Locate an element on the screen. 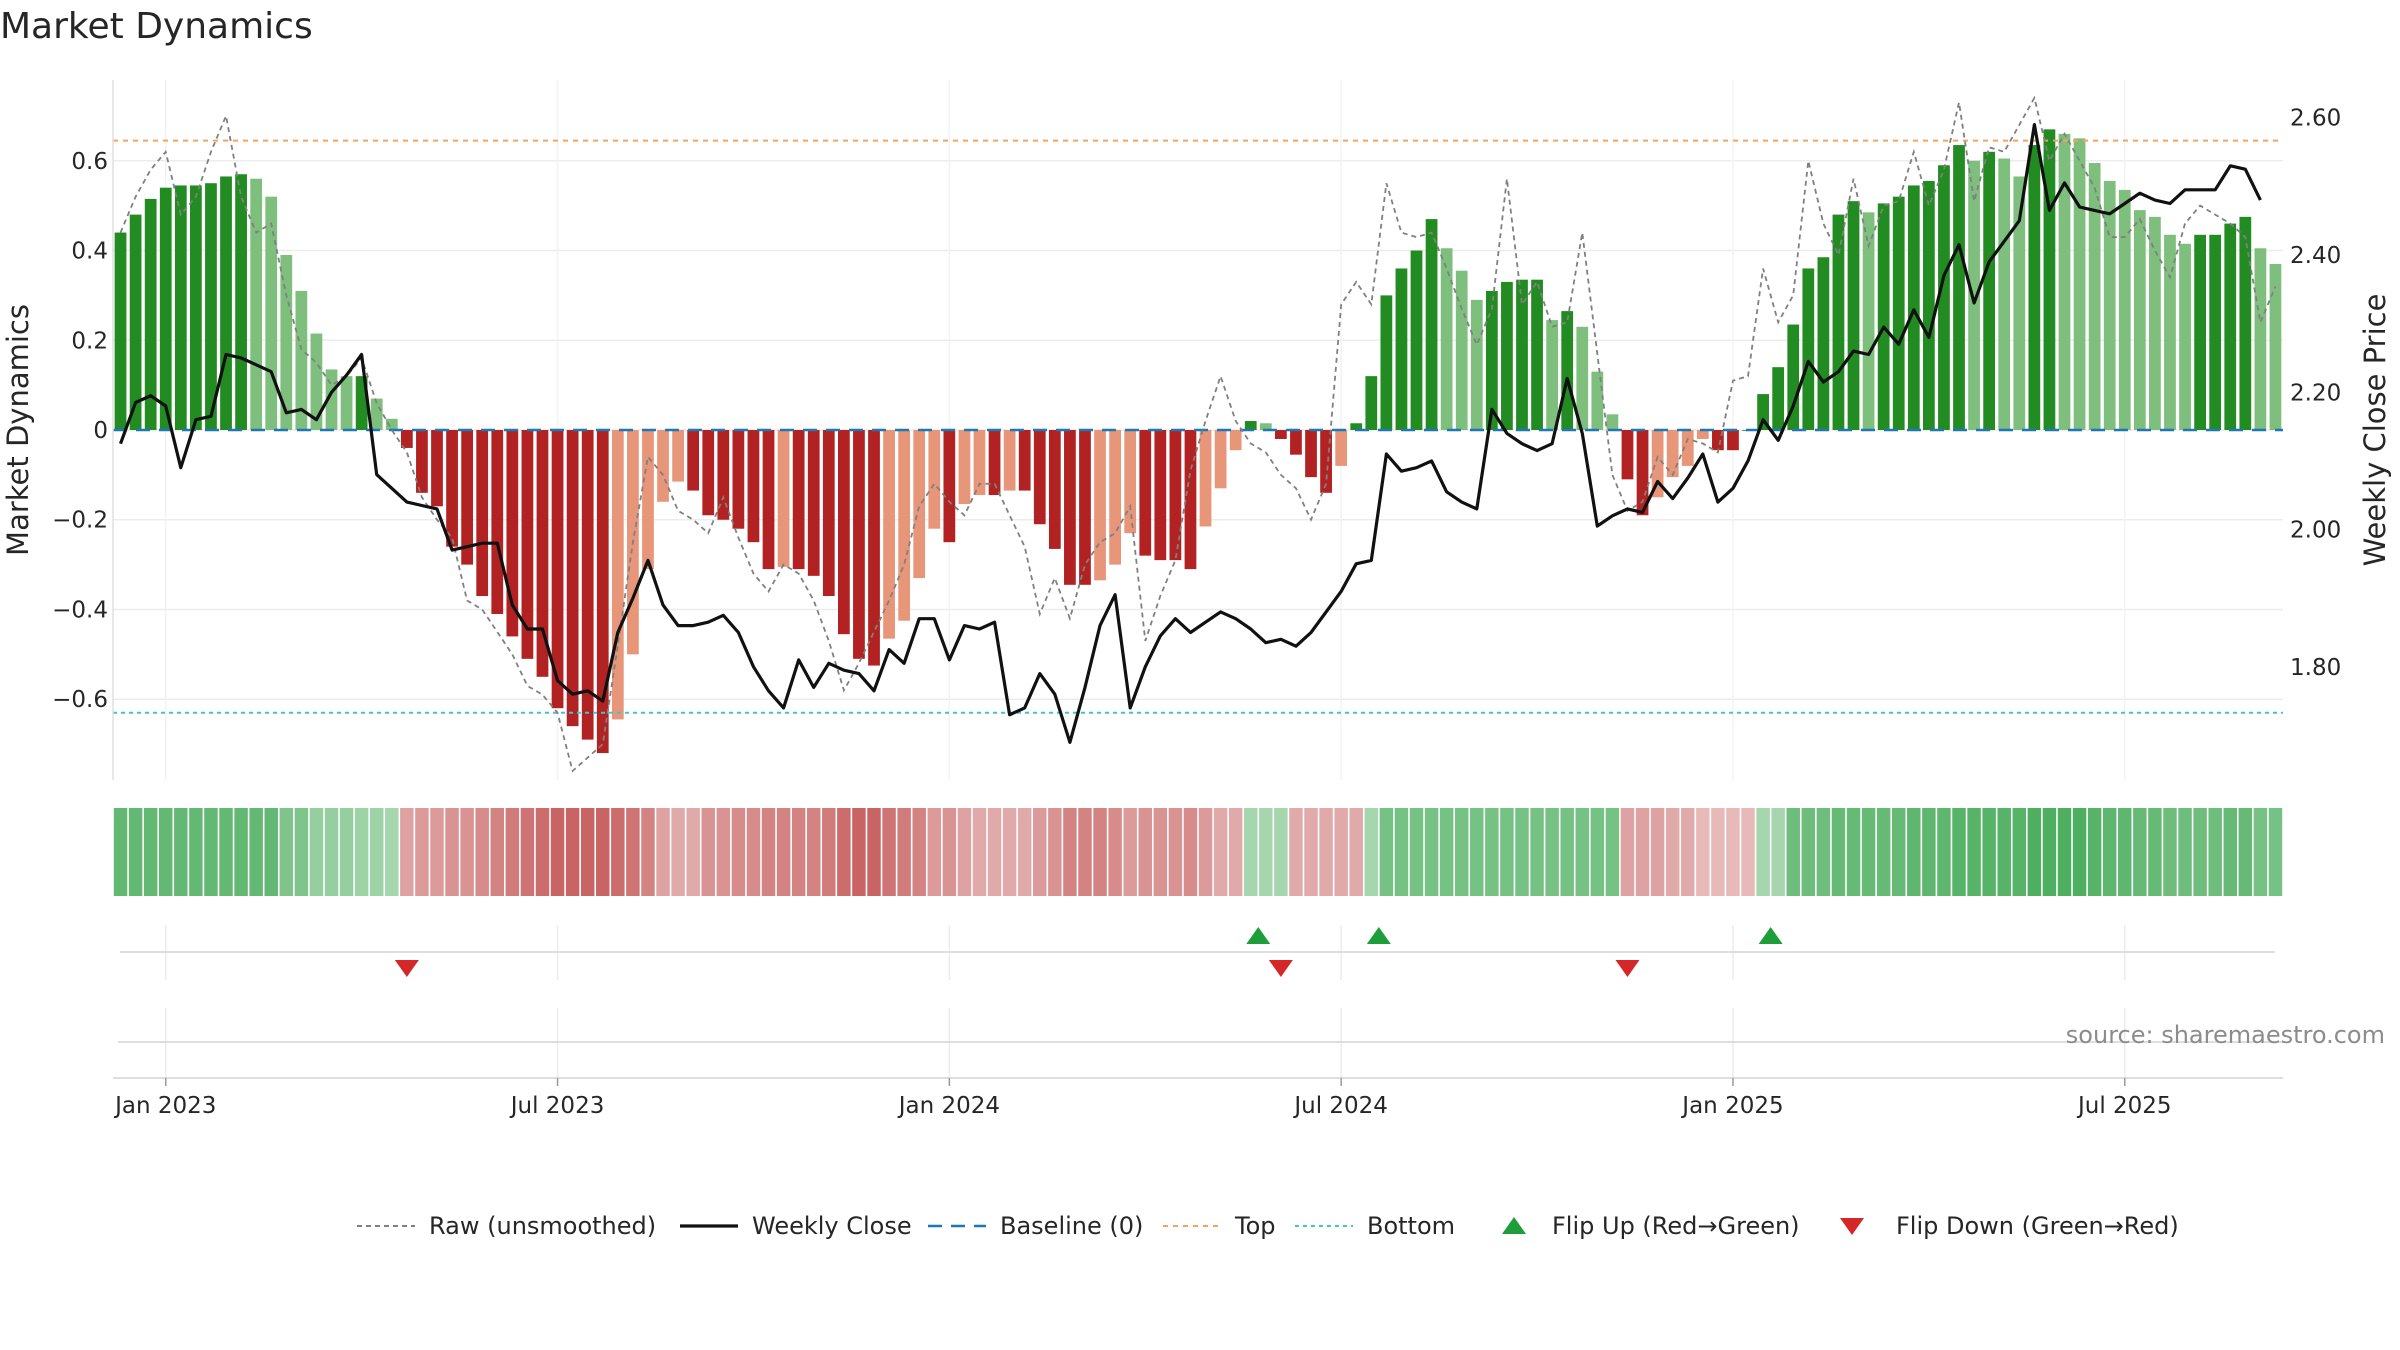 The width and height of the screenshot is (2400, 1350). y-tick-label: −0.2 is located at coordinates (80, 521).